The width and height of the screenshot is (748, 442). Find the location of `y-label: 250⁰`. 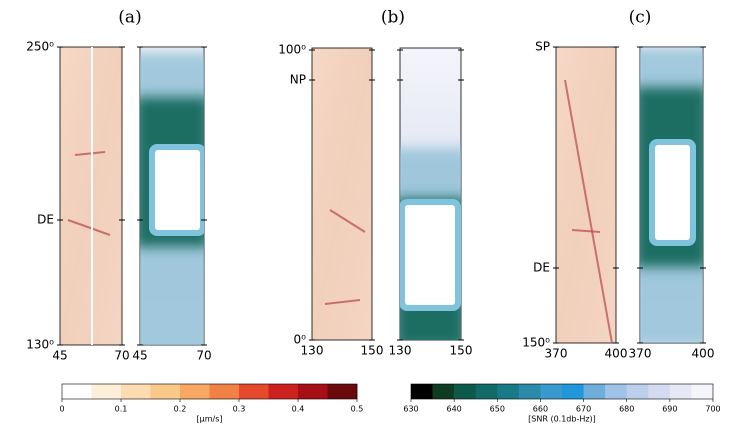

y-label: 250⁰ is located at coordinates (40, 47).